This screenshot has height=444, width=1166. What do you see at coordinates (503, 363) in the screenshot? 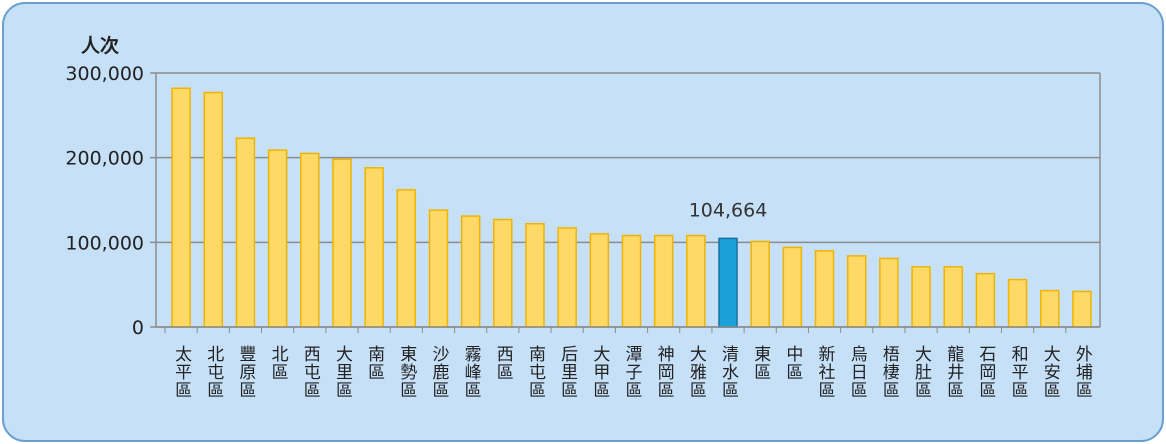
I see `x-tick-label: 西區` at bounding box center [503, 363].